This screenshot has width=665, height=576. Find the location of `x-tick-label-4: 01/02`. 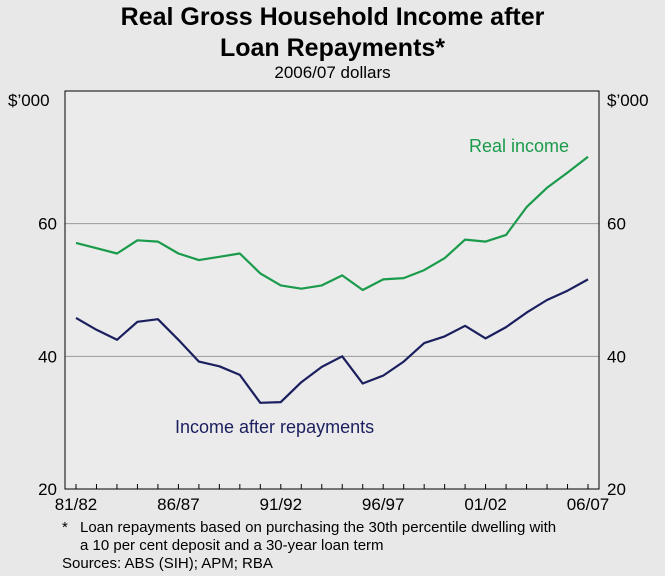

x-tick-label-4: 01/02 is located at coordinates (485, 504).